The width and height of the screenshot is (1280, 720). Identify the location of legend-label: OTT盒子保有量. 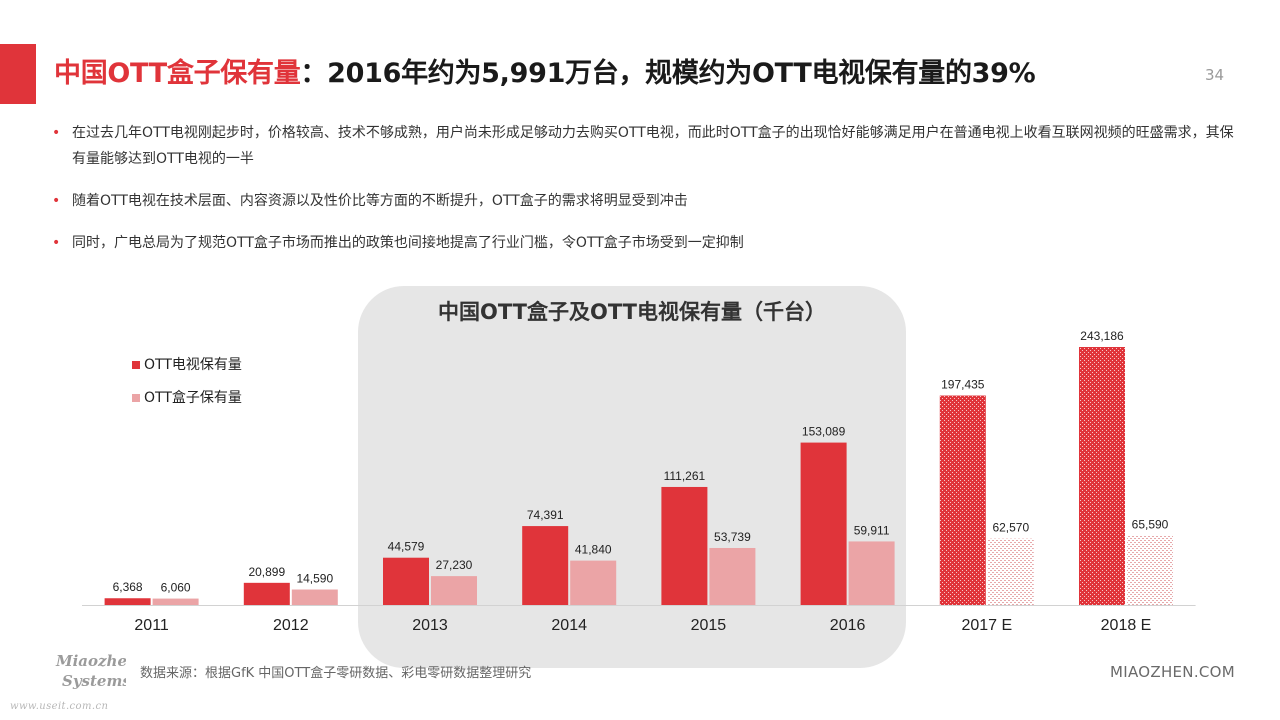
(193, 398).